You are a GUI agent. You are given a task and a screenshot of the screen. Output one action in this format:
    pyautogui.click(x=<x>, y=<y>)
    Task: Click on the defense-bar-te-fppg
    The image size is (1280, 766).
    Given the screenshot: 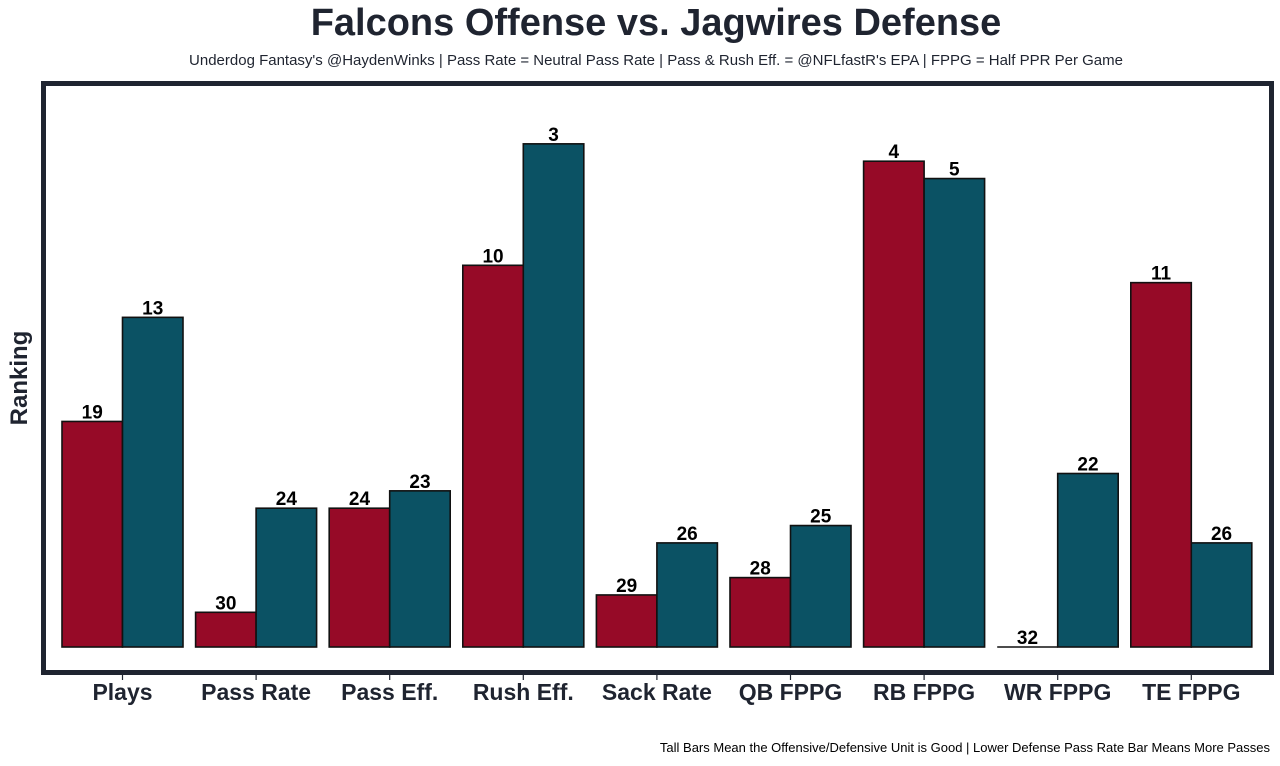 What is the action you would take?
    pyautogui.click(x=1221, y=595)
    